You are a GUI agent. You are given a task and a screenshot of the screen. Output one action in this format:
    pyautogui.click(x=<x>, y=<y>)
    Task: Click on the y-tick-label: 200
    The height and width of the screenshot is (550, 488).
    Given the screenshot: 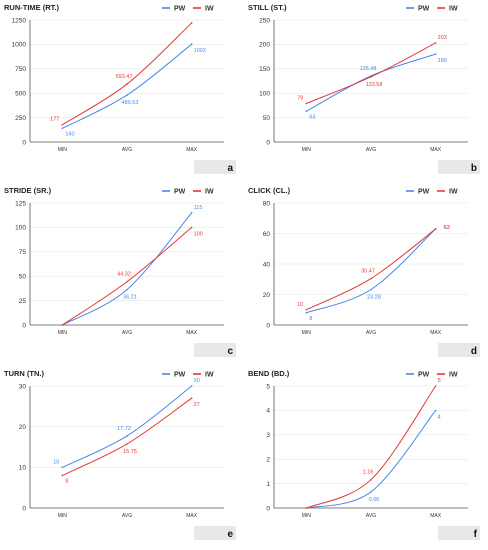 What is the action you would take?
    pyautogui.click(x=264, y=45)
    